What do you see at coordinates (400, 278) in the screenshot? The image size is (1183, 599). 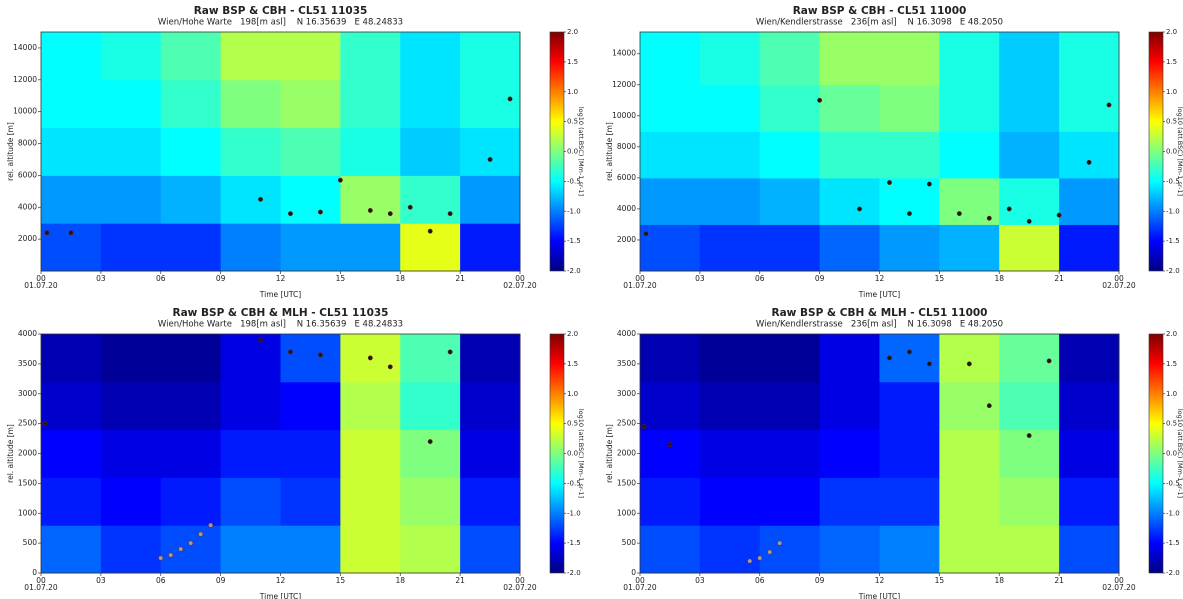 I see `x-tick-label: 18` at bounding box center [400, 278].